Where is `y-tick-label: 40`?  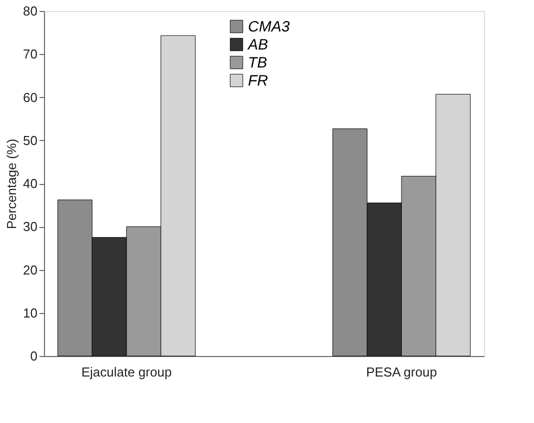 y-tick-label: 40 is located at coordinates (30, 183).